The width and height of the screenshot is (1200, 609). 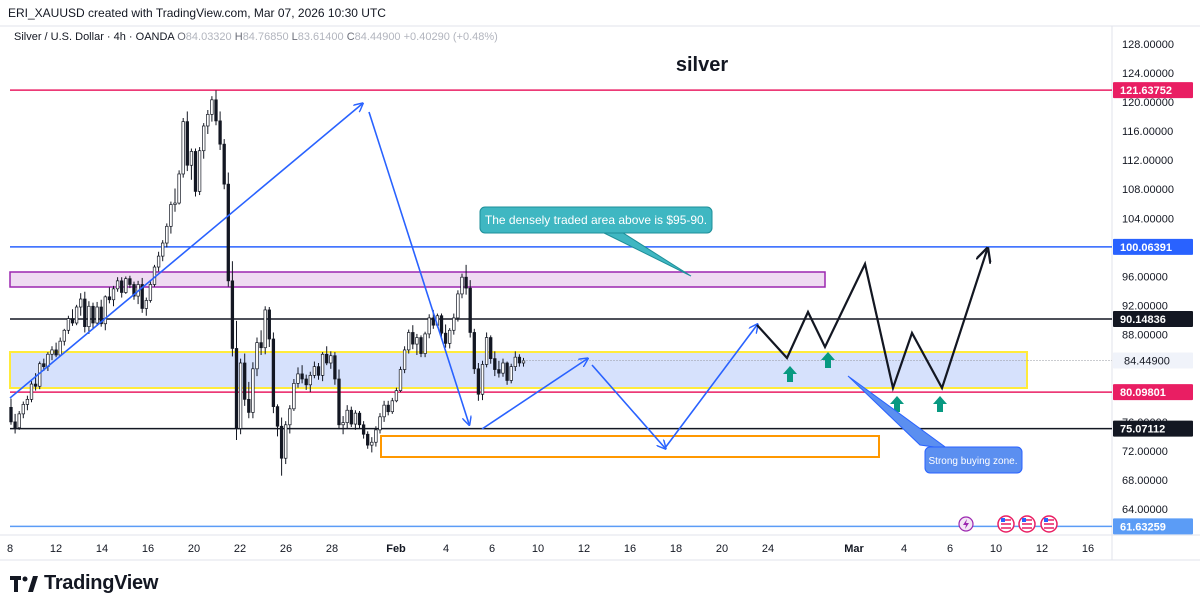 What do you see at coordinates (584, 549) in the screenshot?
I see `x-tick-label: 12` at bounding box center [584, 549].